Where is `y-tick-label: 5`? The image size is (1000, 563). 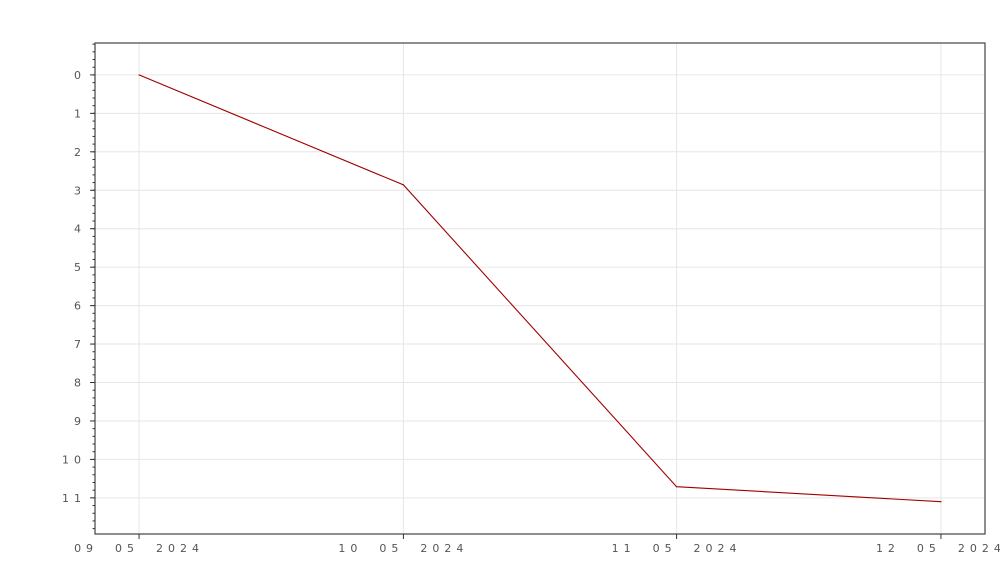 y-tick-label: 5 is located at coordinates (80, 267).